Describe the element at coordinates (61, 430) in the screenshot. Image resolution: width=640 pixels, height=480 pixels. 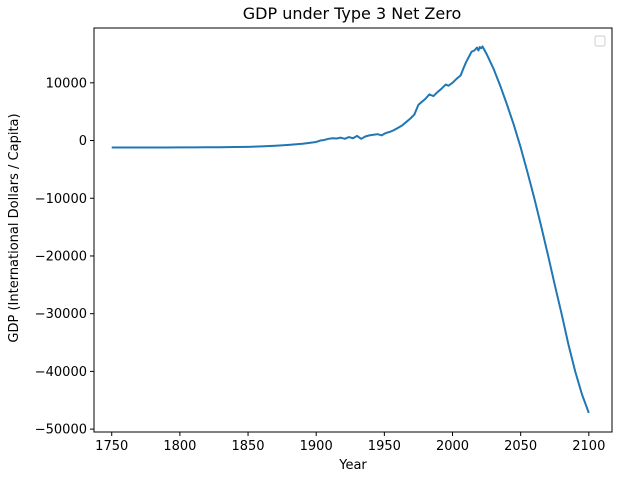
I see `y-tick-label: −50000` at that location.